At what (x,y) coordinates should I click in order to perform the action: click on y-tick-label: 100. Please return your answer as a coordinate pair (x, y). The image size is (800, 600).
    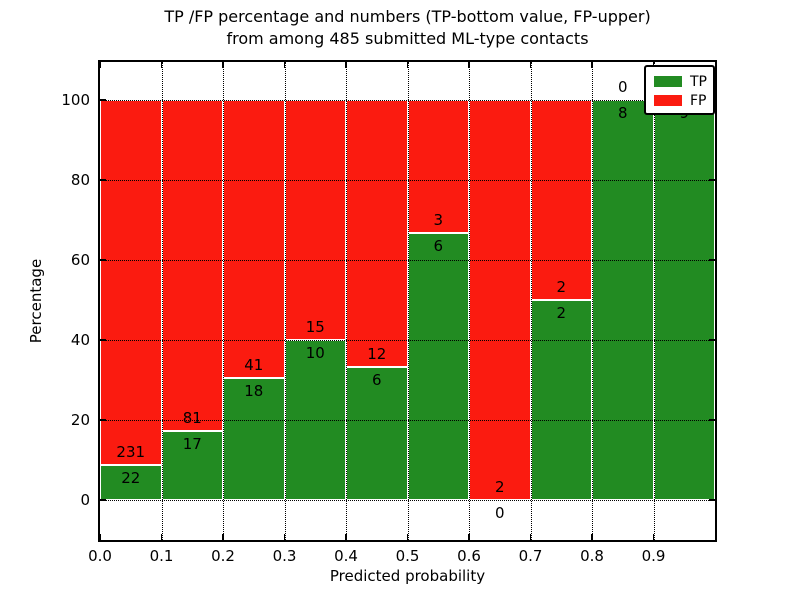
    Looking at the image, I should click on (75, 100).